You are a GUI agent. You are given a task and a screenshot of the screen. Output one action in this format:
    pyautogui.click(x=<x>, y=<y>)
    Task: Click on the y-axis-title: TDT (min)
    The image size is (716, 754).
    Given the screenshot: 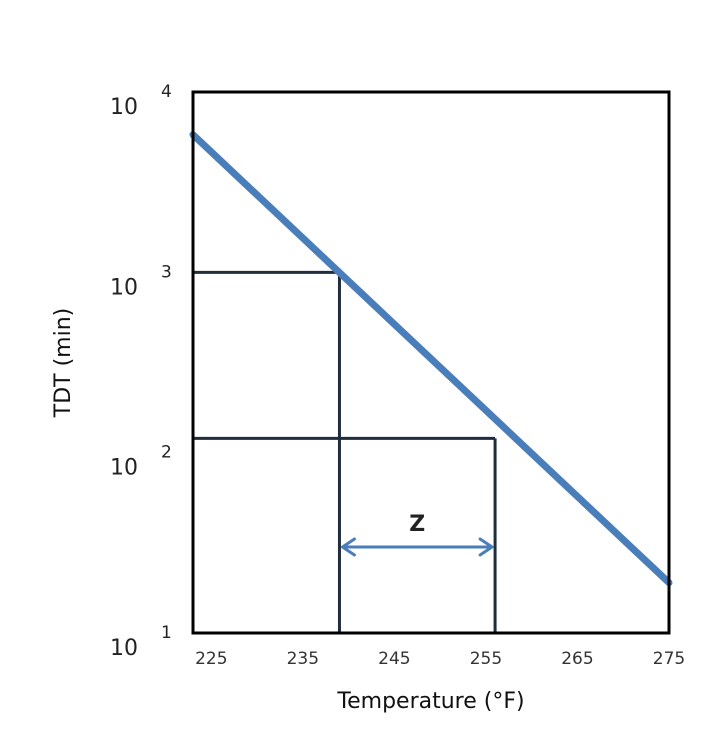 What is the action you would take?
    pyautogui.click(x=63, y=363)
    